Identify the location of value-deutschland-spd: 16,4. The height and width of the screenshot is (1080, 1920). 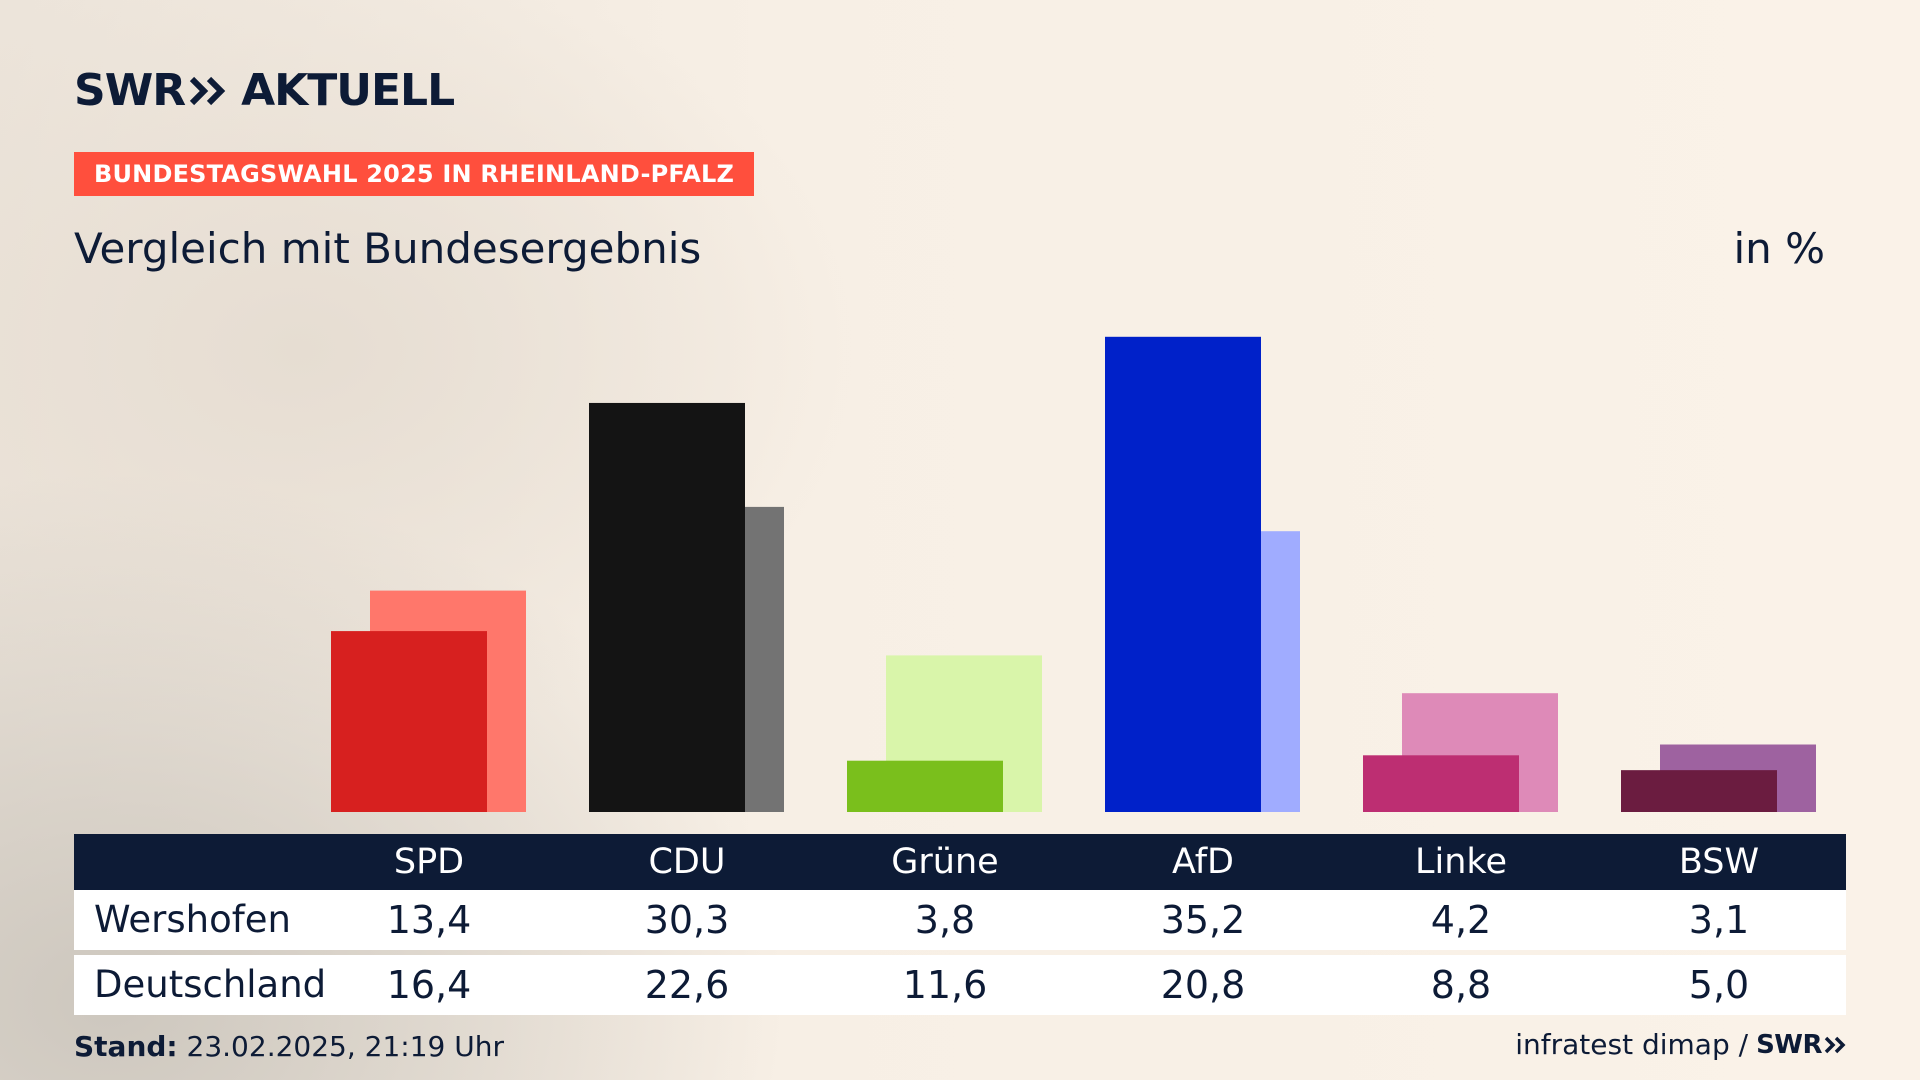
(429, 985).